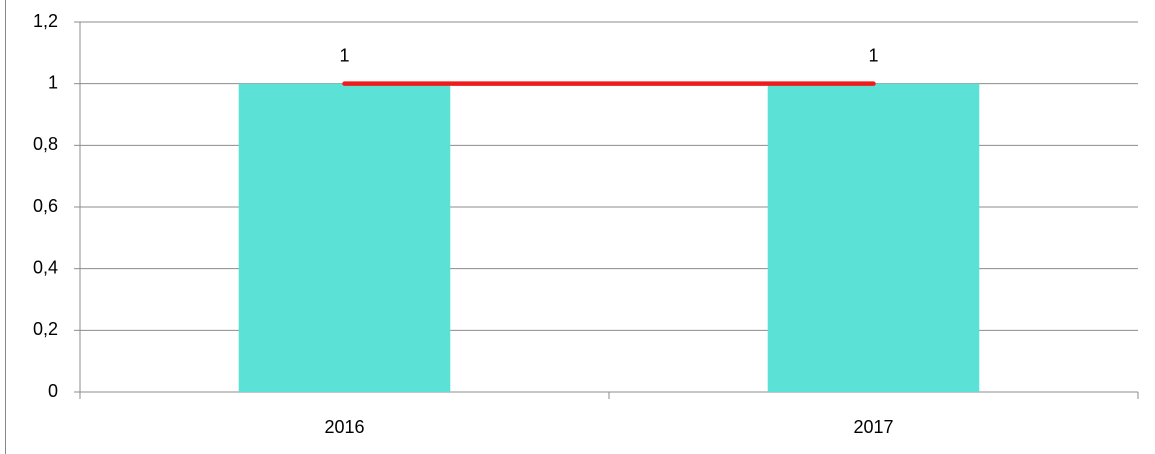  I want to click on x-tick-label: 2016, so click(344, 427).